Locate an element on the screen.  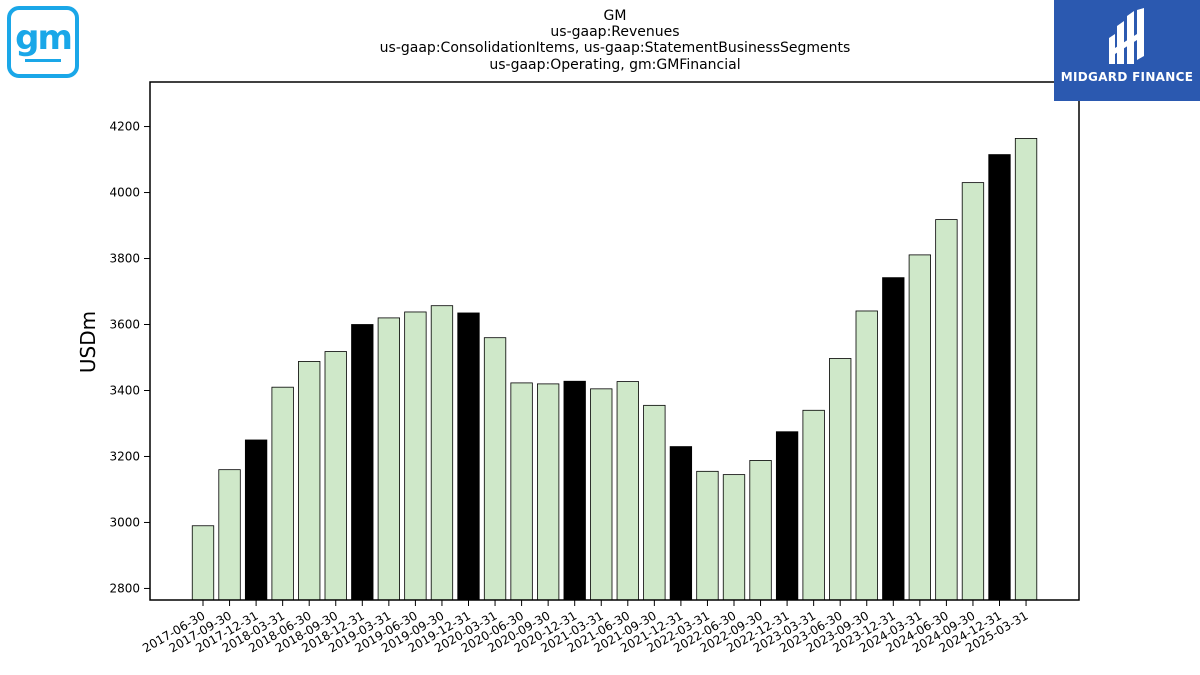
midgard-logo-text: MIDGARD FINANCE is located at coordinates (1127, 77).